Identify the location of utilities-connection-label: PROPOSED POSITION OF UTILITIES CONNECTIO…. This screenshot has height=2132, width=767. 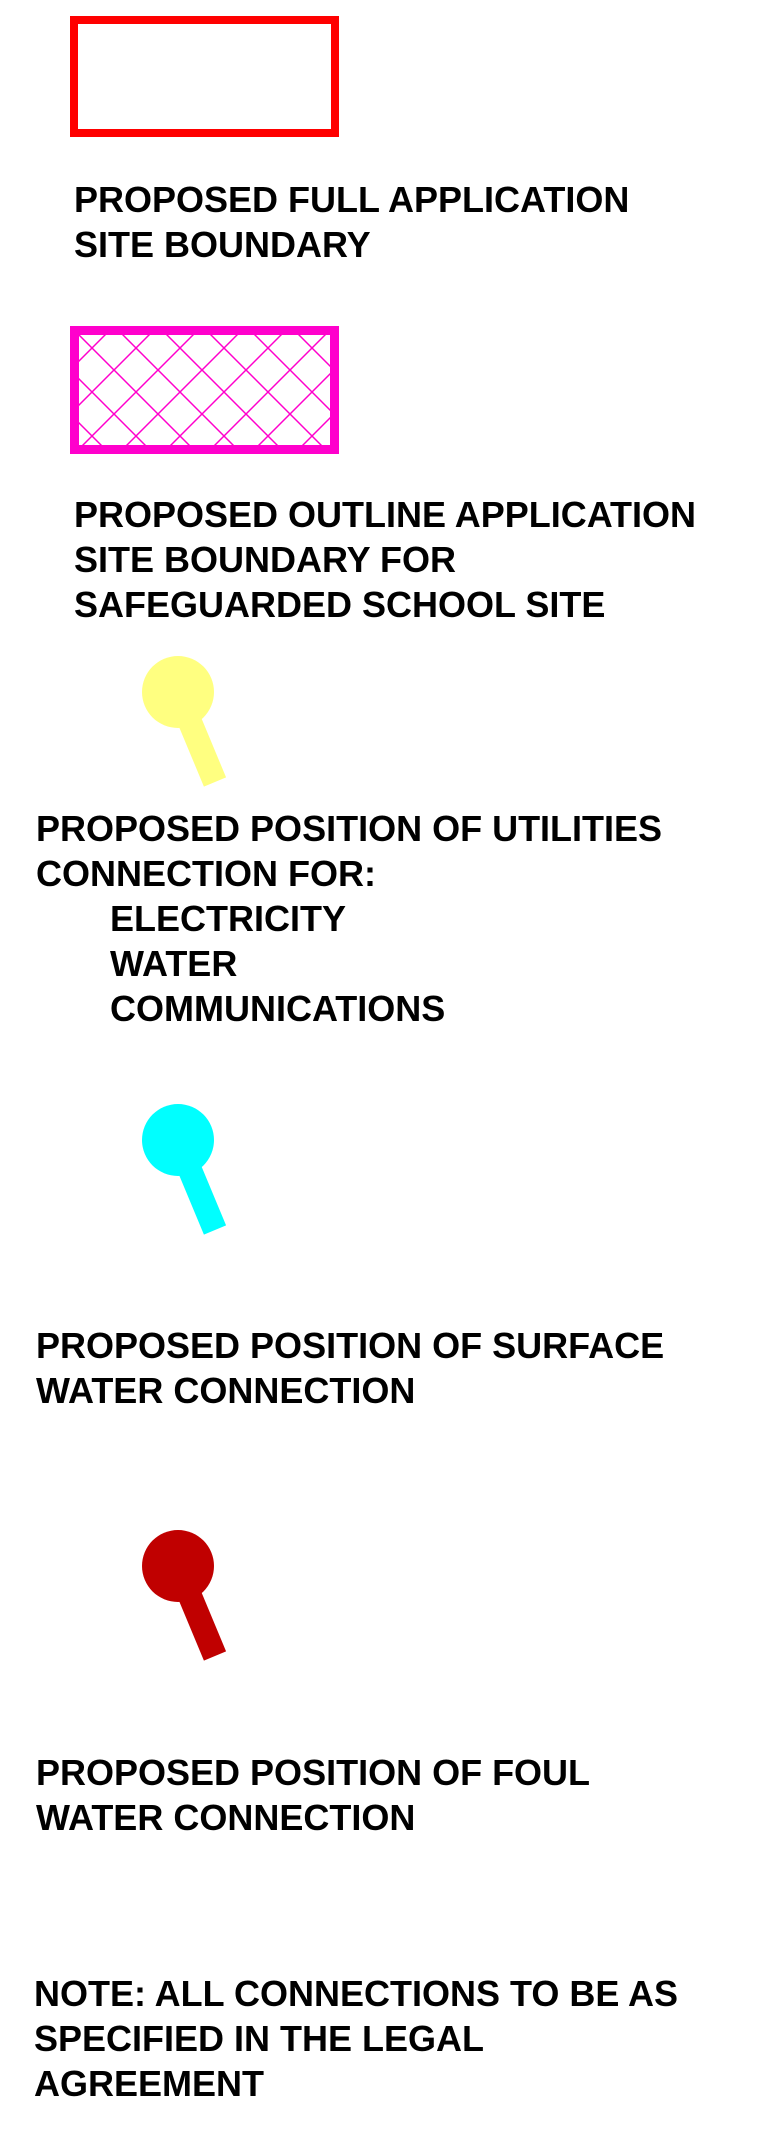
(349, 918).